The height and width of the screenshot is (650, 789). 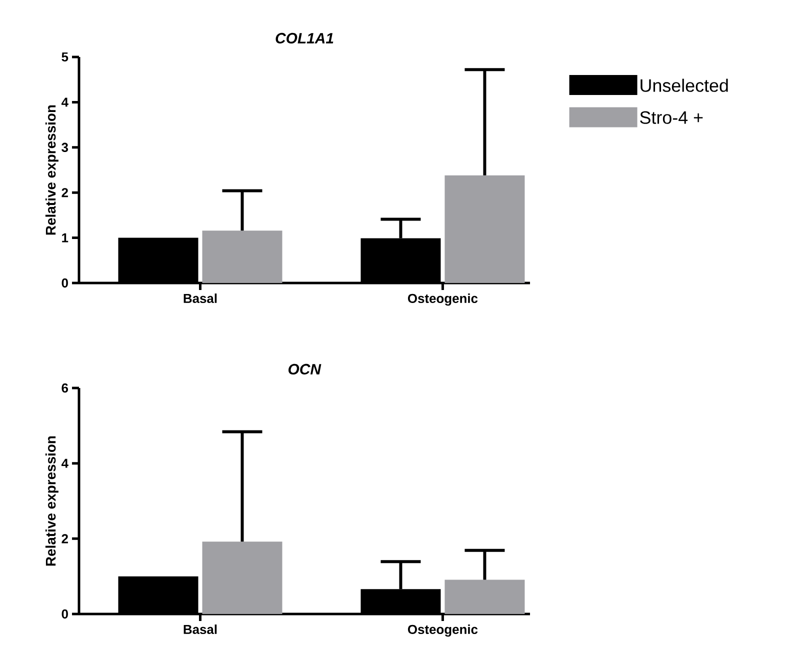 What do you see at coordinates (65, 147) in the screenshot?
I see `y-tick-label: 3` at bounding box center [65, 147].